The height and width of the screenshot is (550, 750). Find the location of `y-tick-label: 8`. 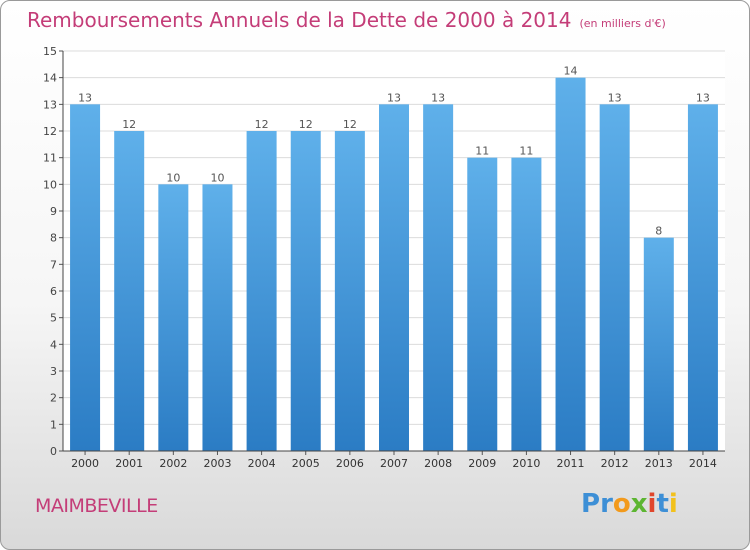

y-tick-label: 8 is located at coordinates (53, 238).